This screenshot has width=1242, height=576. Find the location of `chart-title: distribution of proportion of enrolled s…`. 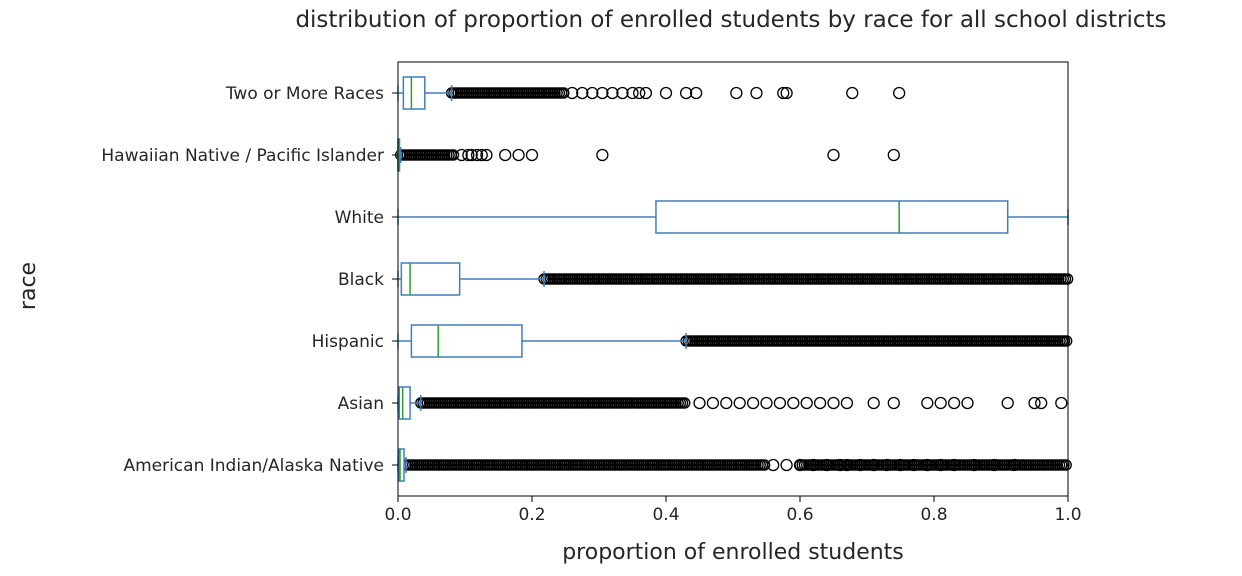

chart-title: distribution of proportion of enrolled s… is located at coordinates (730, 20).